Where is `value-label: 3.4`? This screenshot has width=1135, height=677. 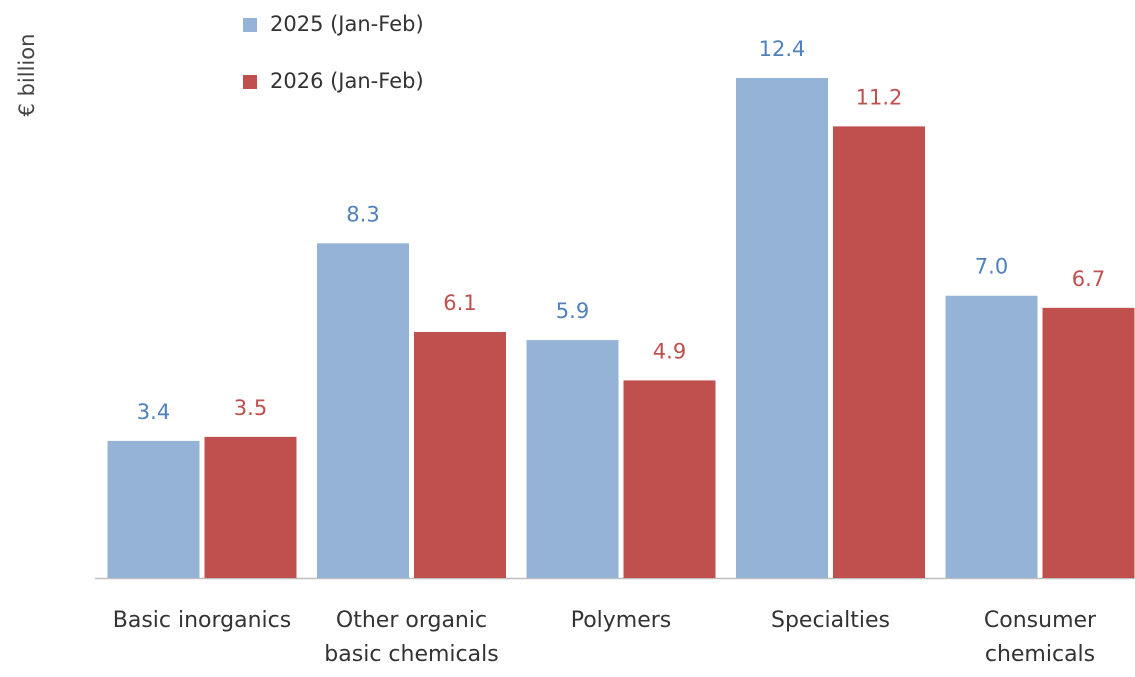 value-label: 3.4 is located at coordinates (153, 412).